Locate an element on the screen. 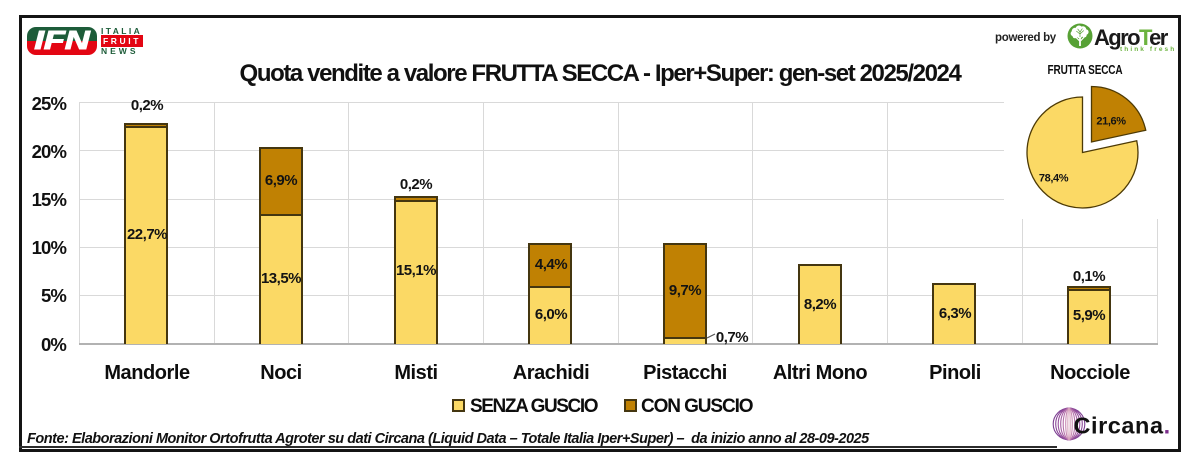 The width and height of the screenshot is (1200, 467). svg-text: Circana. is located at coordinates (1122, 426).